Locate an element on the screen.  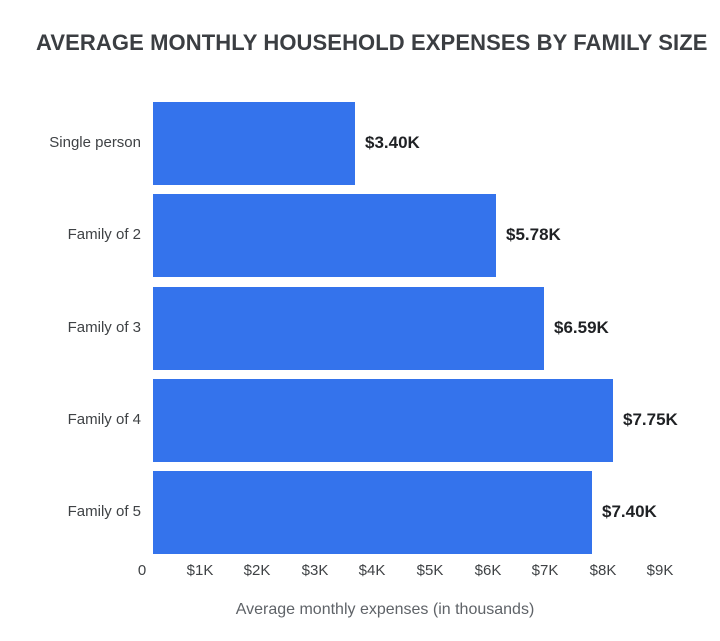
x-axis-label: Average monthly expenses (in thousands) is located at coordinates (385, 609).